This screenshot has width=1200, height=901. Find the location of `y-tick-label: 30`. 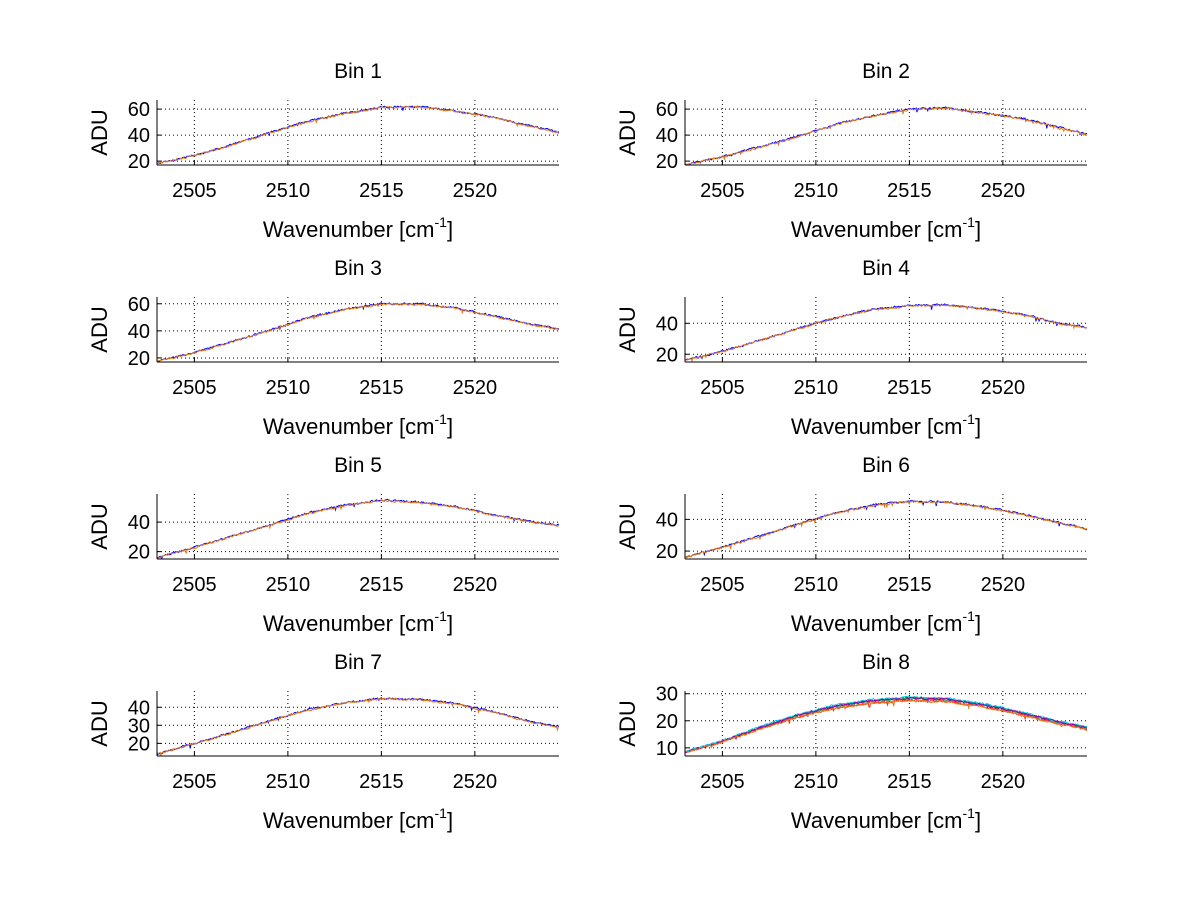

y-tick-label: 30 is located at coordinates (139, 726).